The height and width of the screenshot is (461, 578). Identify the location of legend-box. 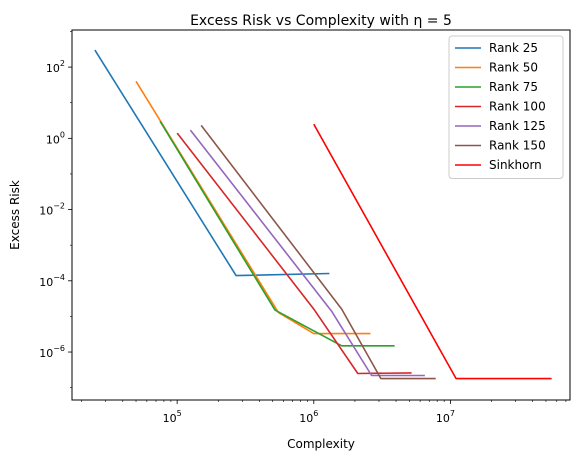
(506, 107).